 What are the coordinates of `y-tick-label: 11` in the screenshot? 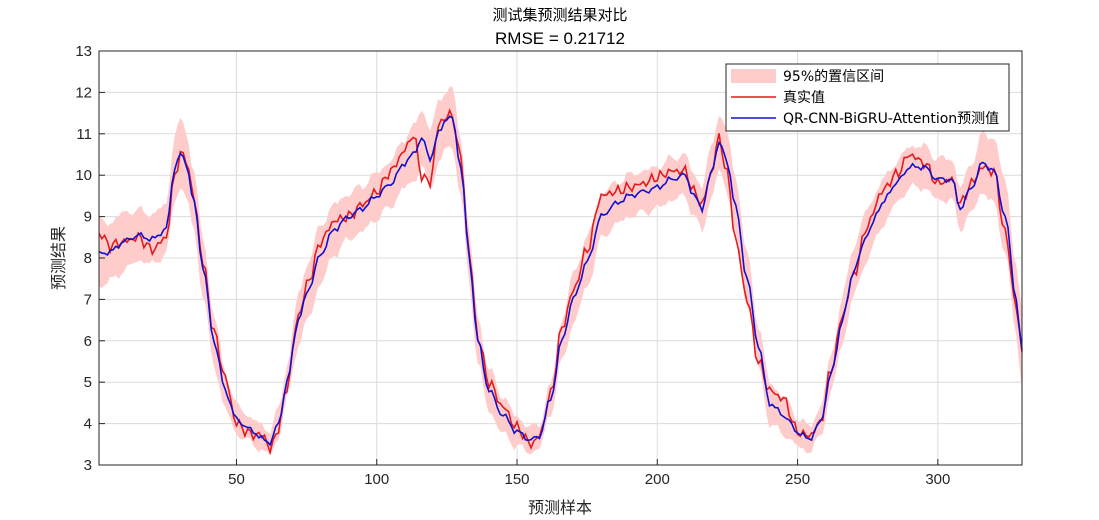 It's located at (84, 134).